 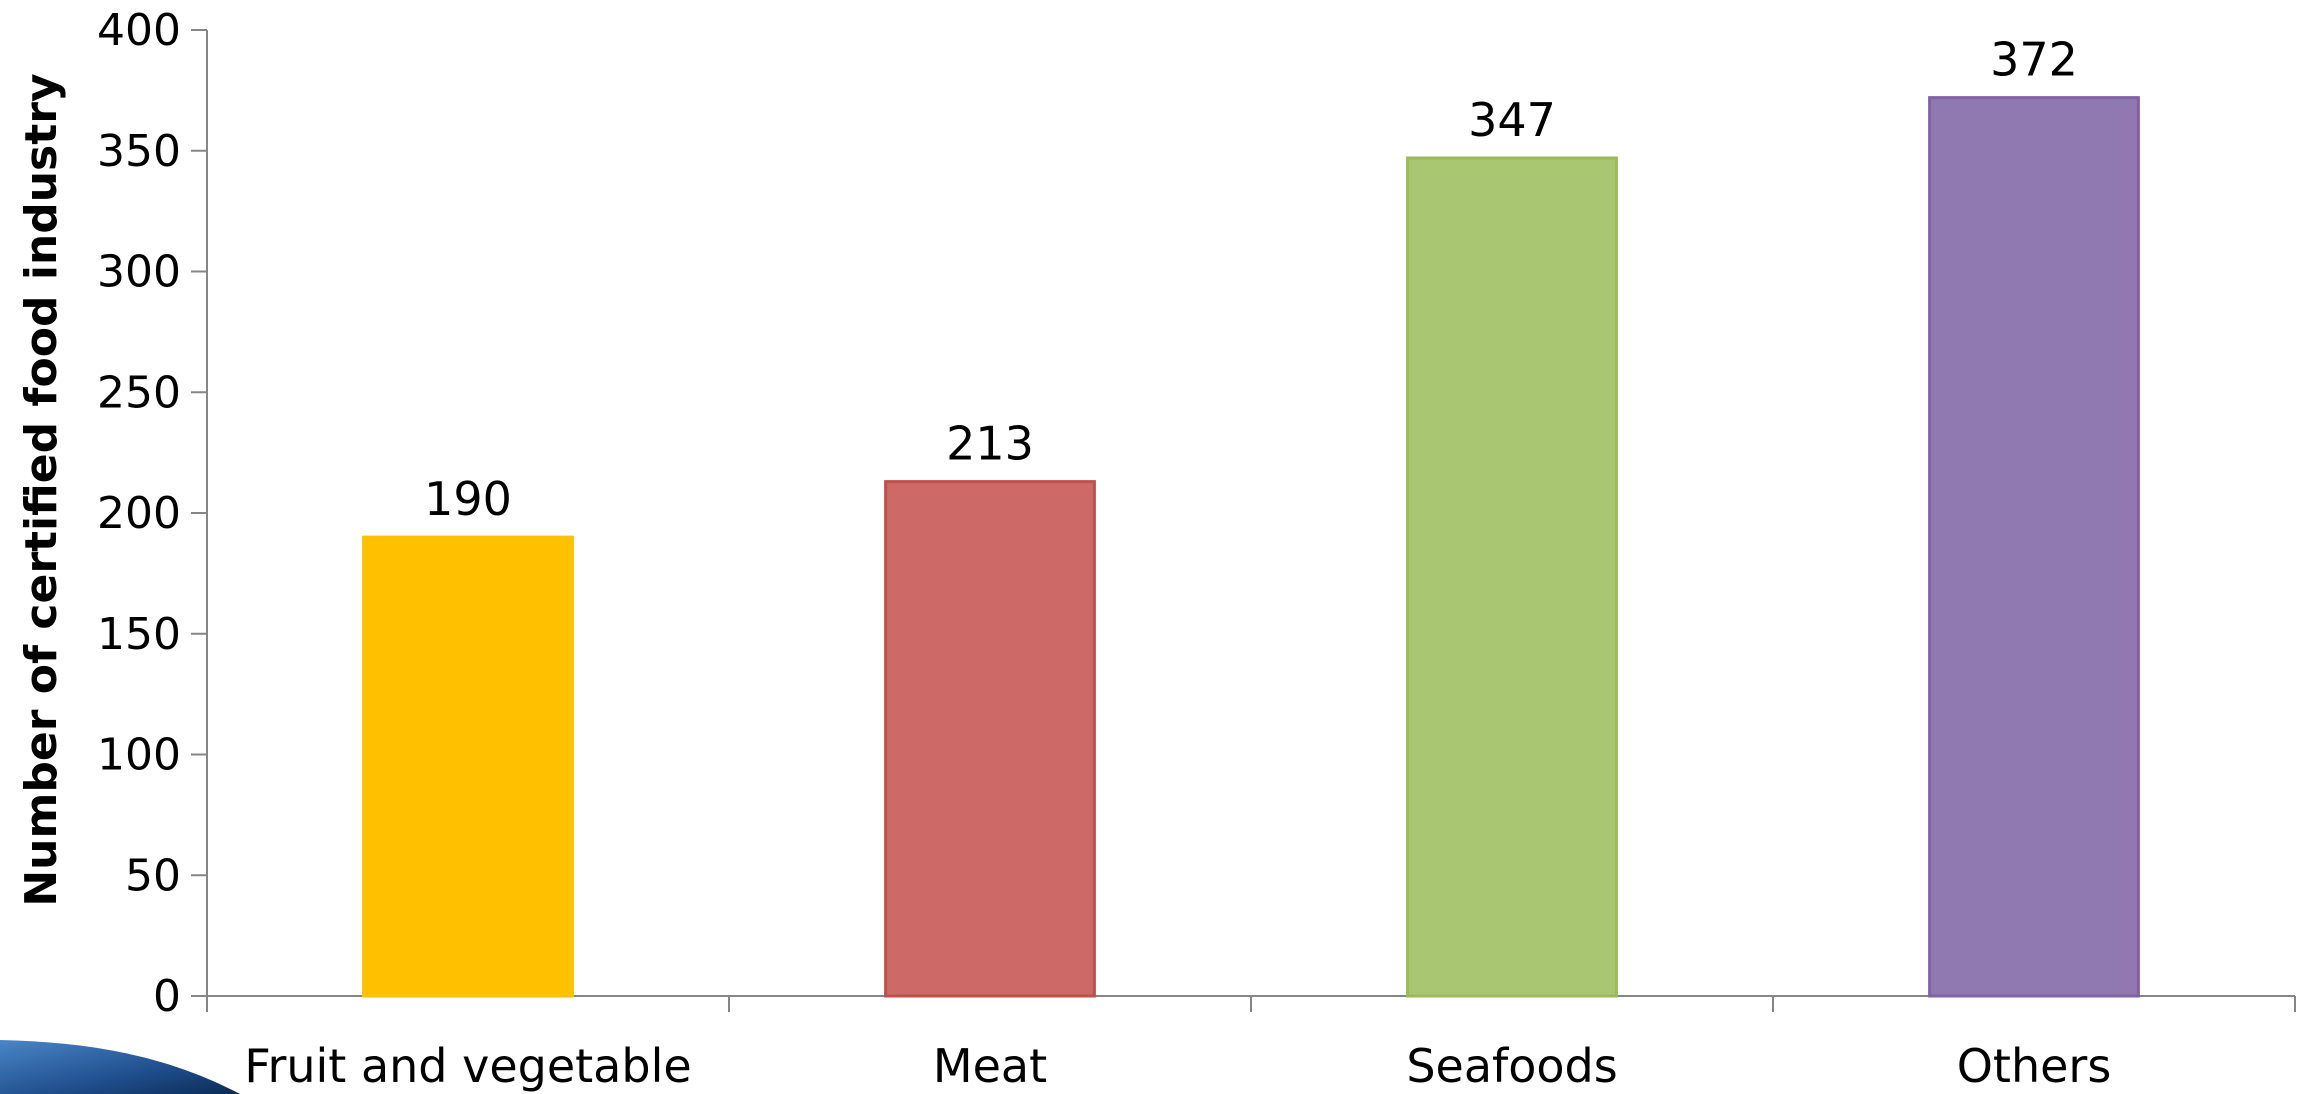 I want to click on y-tick-label: 150, so click(x=139, y=634).